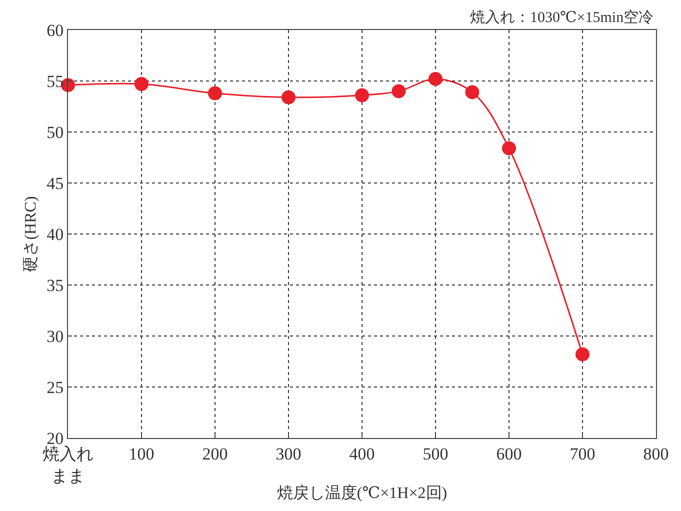 The image size is (681, 511). Describe the element at coordinates (509, 454) in the screenshot. I see `x-tick-label: 600` at that location.